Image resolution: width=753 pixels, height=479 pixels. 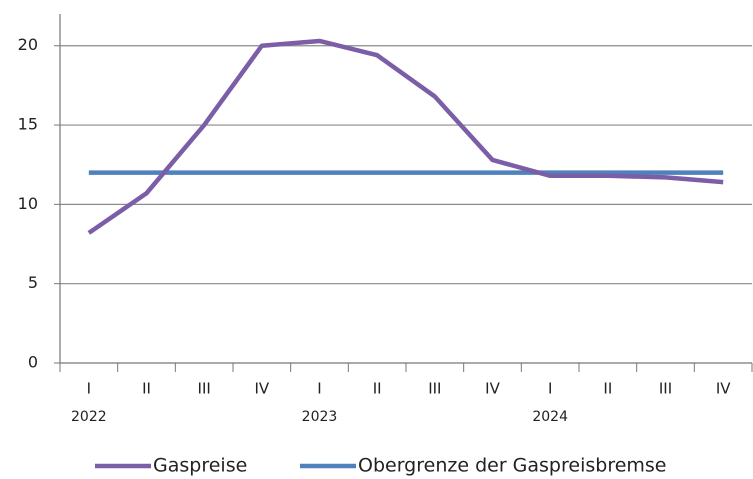 I want to click on y-tick-label: 10, so click(x=28, y=203).